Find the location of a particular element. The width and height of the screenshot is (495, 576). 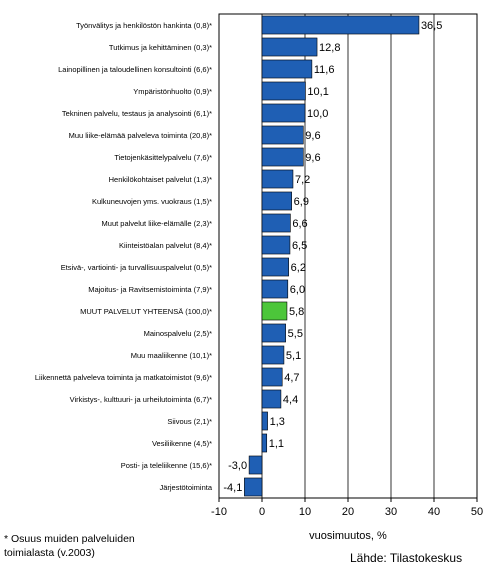

value-label: 4,7 is located at coordinates (291, 378).